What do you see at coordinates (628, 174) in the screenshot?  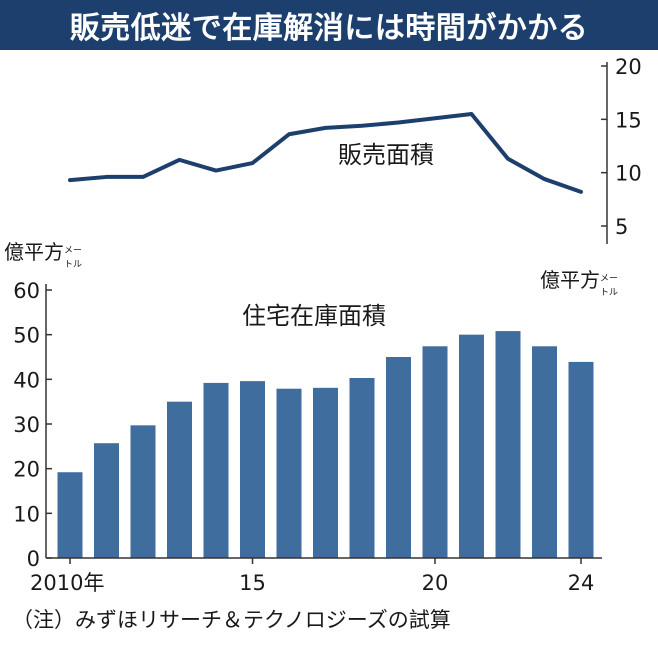 I see `line-chart-y-tick-label: 10` at bounding box center [628, 174].